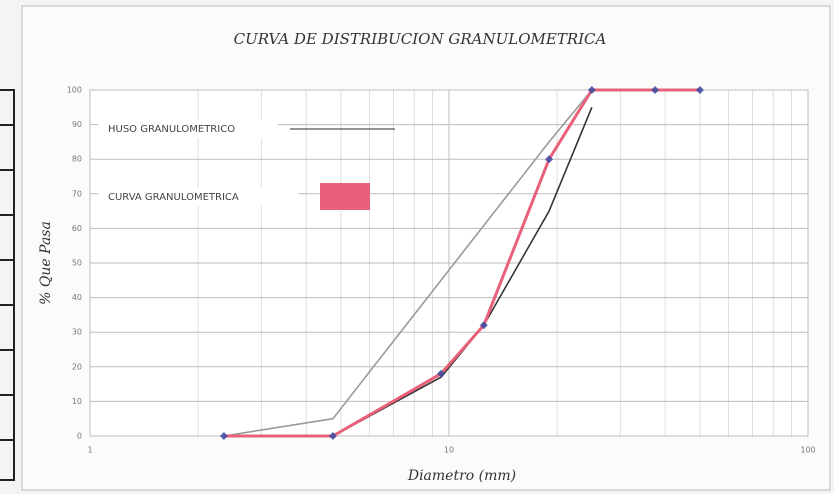 The height and width of the screenshot is (494, 834). What do you see at coordinates (89, 450) in the screenshot?
I see `x-tick-label: 1` at bounding box center [89, 450].